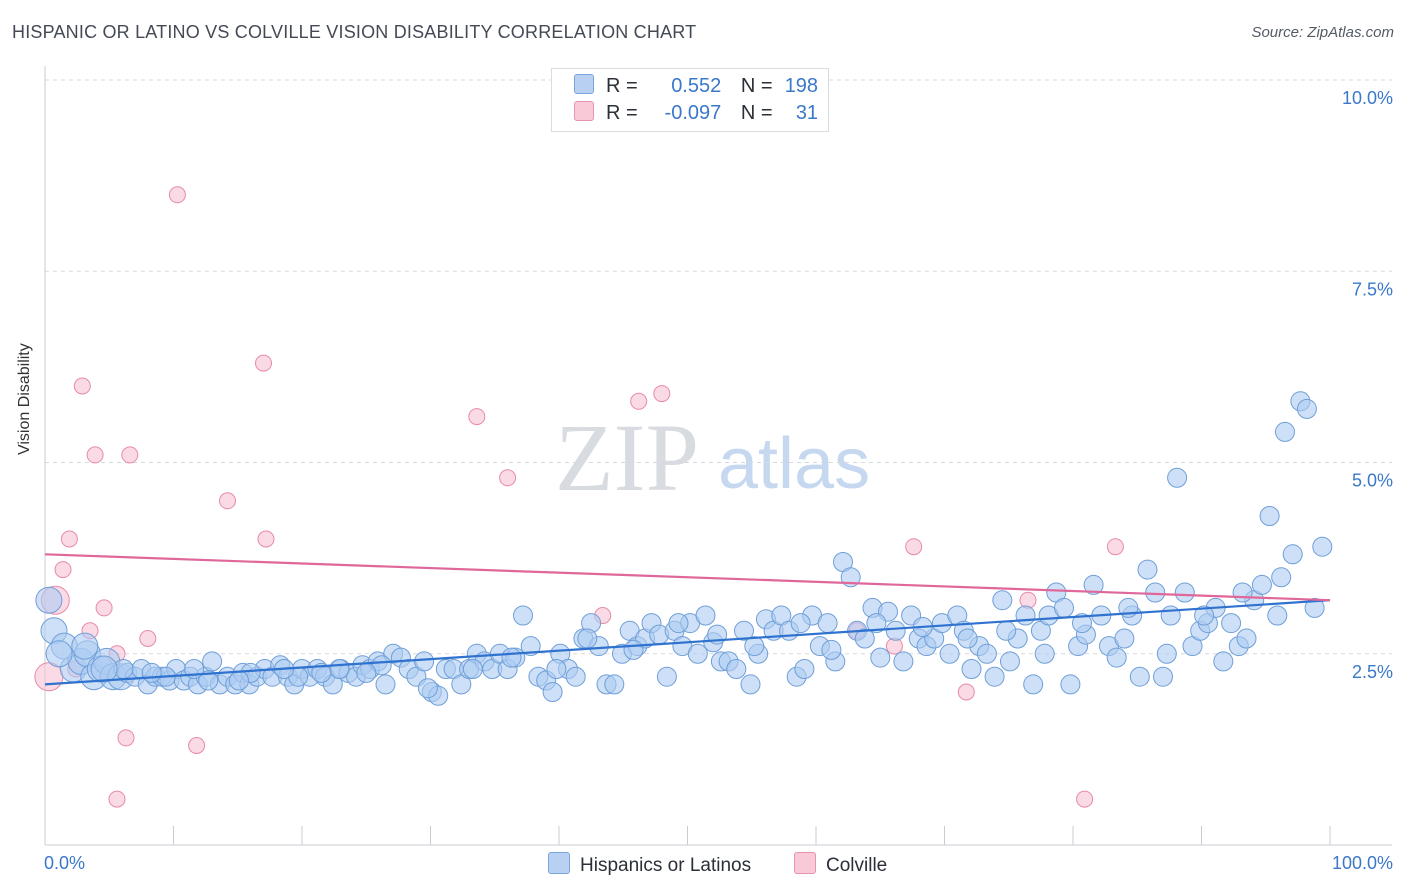 Image resolution: width=1406 pixels, height=892 pixels. Describe the element at coordinates (1372, 672) in the screenshot. I see `y-tick-label: 2.5%` at that location.